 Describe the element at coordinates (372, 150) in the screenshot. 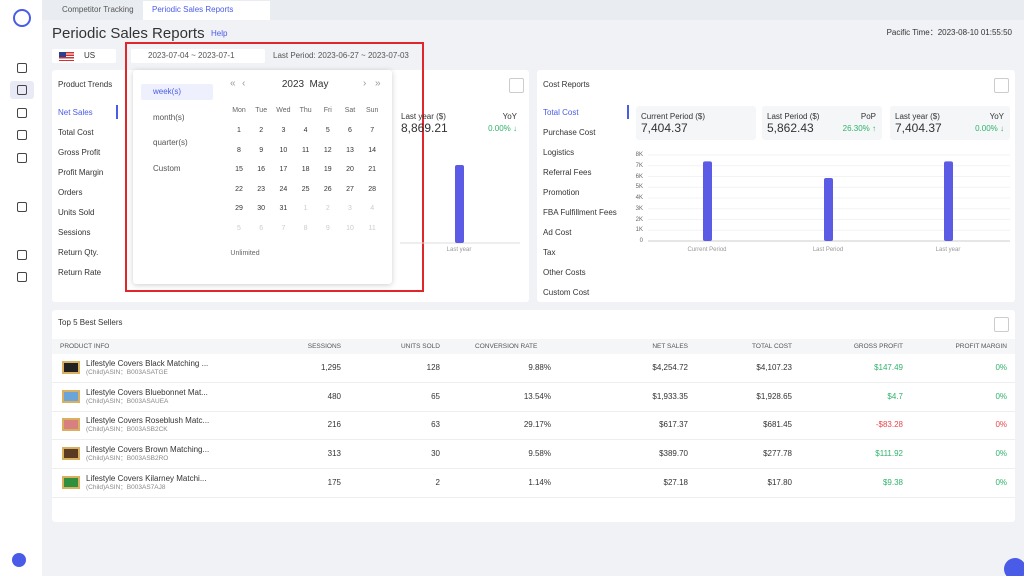

I see `calendar-day: 14` at that location.